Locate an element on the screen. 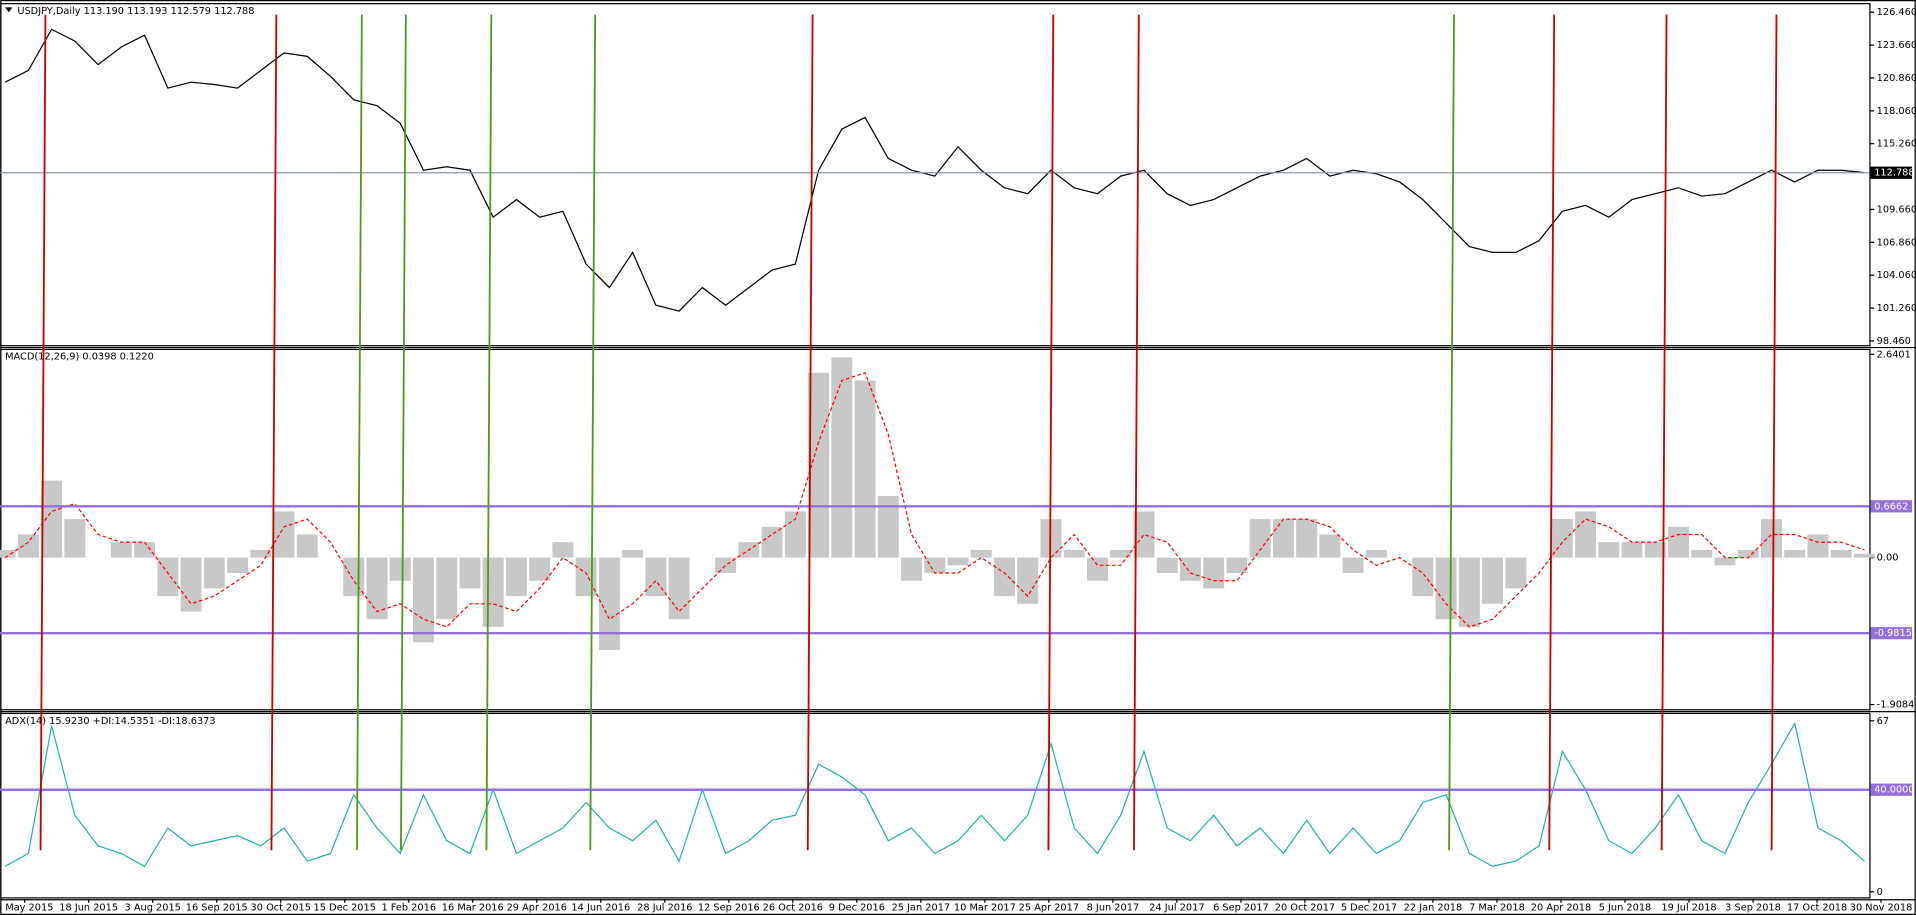 The width and height of the screenshot is (1916, 915). x-tick-label: 15 Dec 2015 is located at coordinates (345, 908).